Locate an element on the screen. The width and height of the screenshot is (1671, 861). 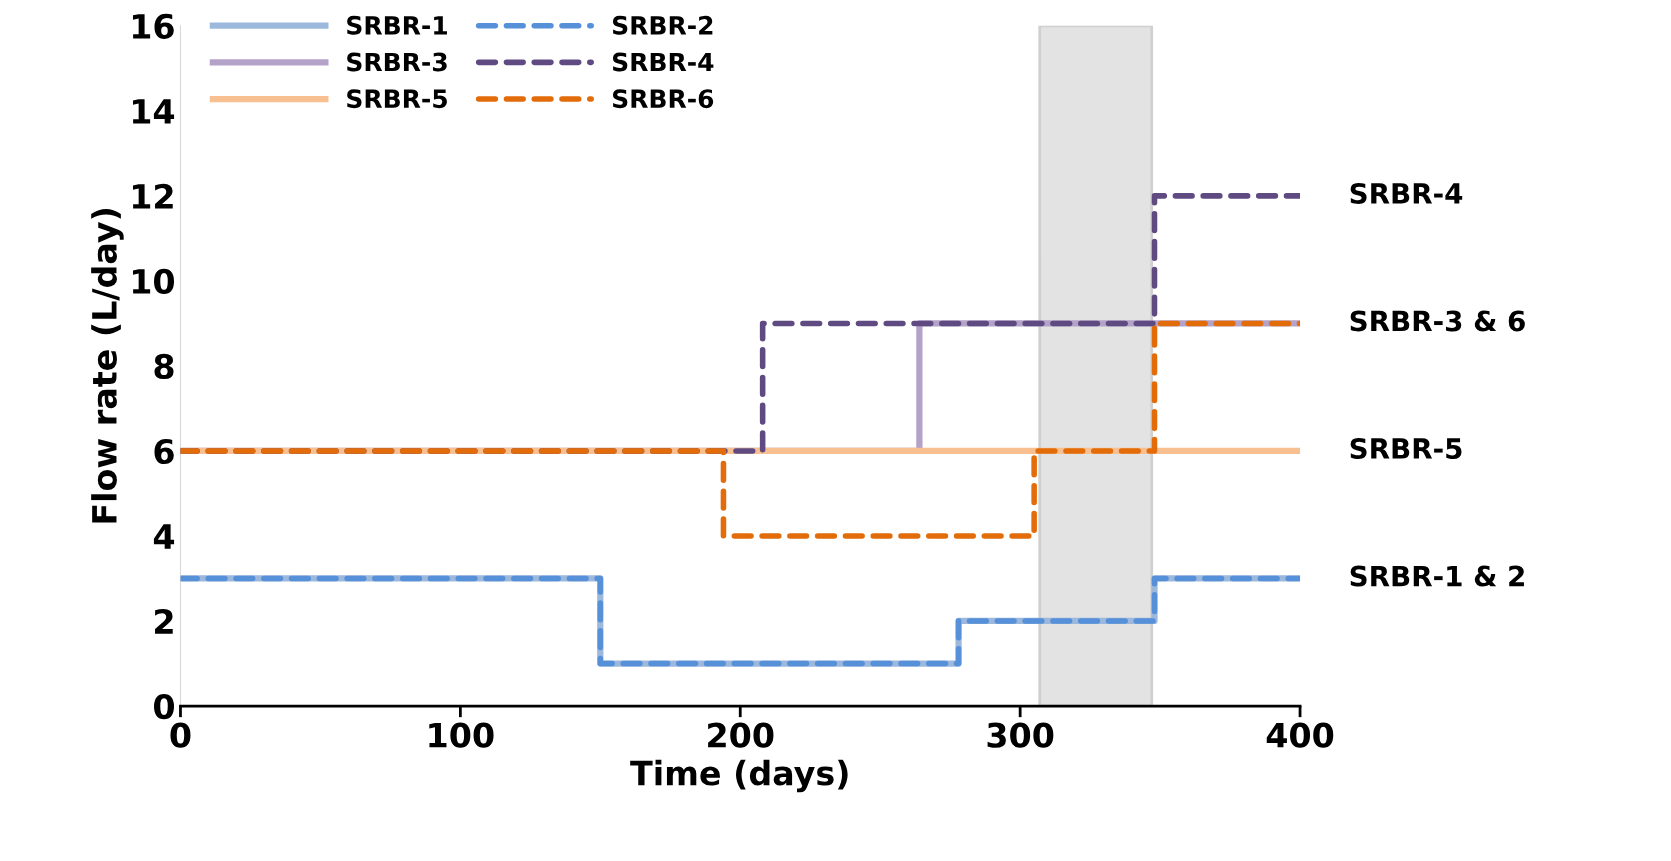
x-tick-label: 300 is located at coordinates (1020, 735).